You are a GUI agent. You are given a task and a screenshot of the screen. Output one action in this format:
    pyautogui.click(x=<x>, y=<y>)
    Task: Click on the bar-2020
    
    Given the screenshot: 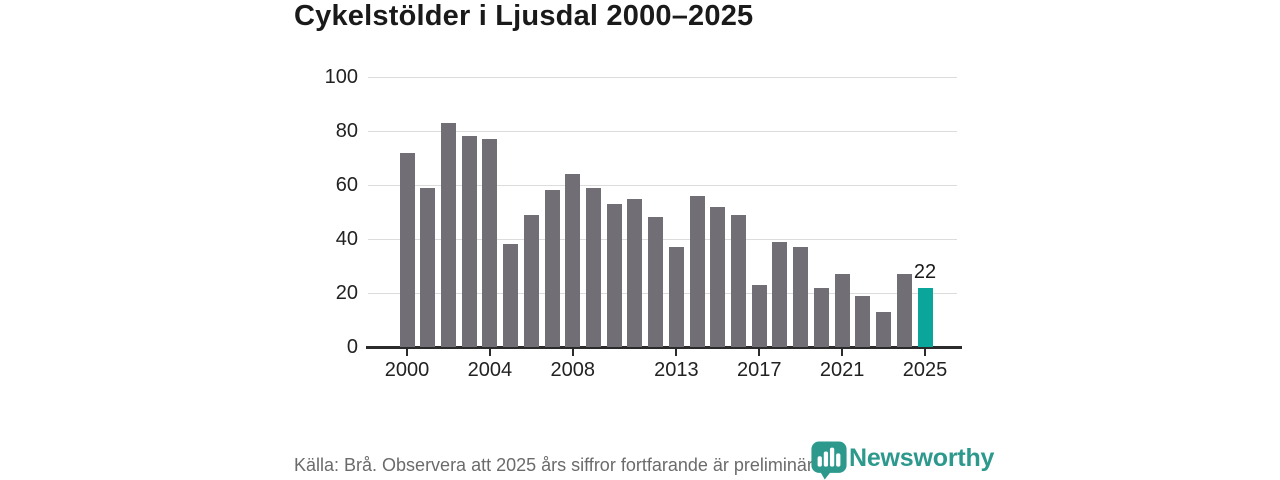 What is the action you would take?
    pyautogui.click(x=821, y=317)
    